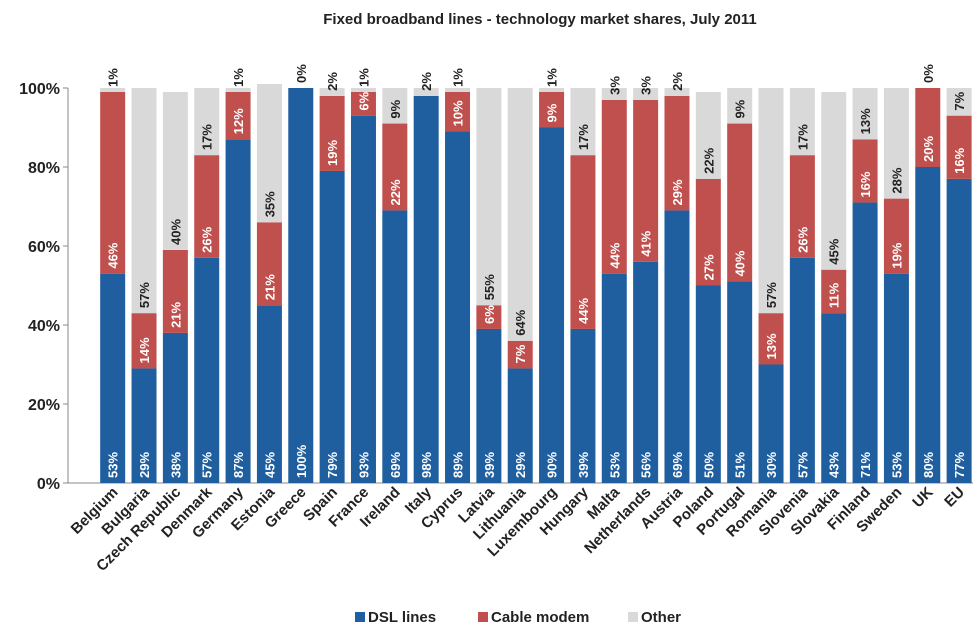 The image size is (973, 630). What do you see at coordinates (959, 100) in the screenshot?
I see `data-label: 7%` at bounding box center [959, 100].